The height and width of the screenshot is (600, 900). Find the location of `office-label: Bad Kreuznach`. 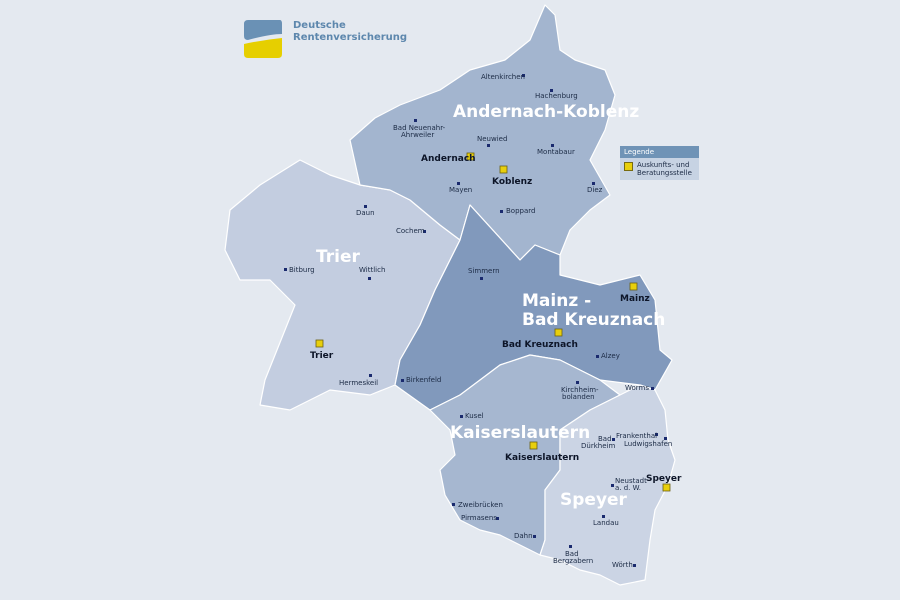

office-label: Bad Kreuznach is located at coordinates (540, 345).